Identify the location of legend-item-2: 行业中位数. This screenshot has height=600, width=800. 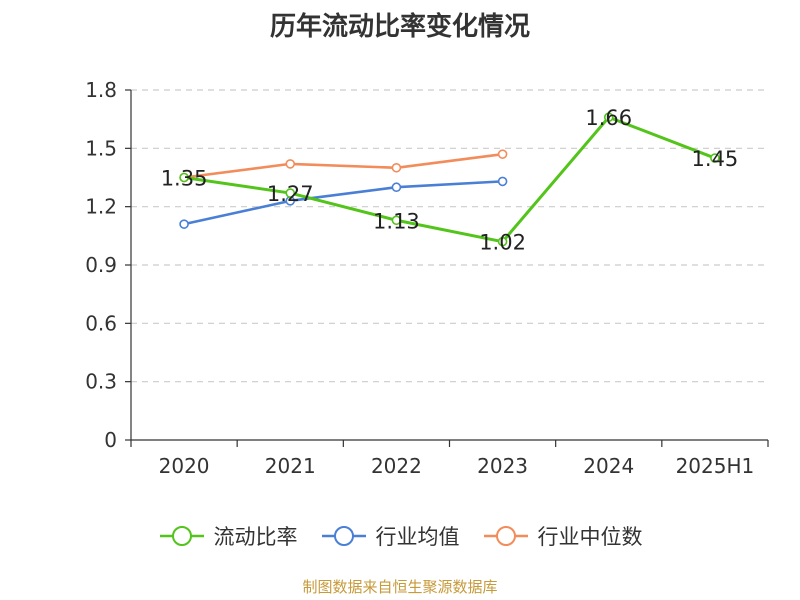
(562, 536).